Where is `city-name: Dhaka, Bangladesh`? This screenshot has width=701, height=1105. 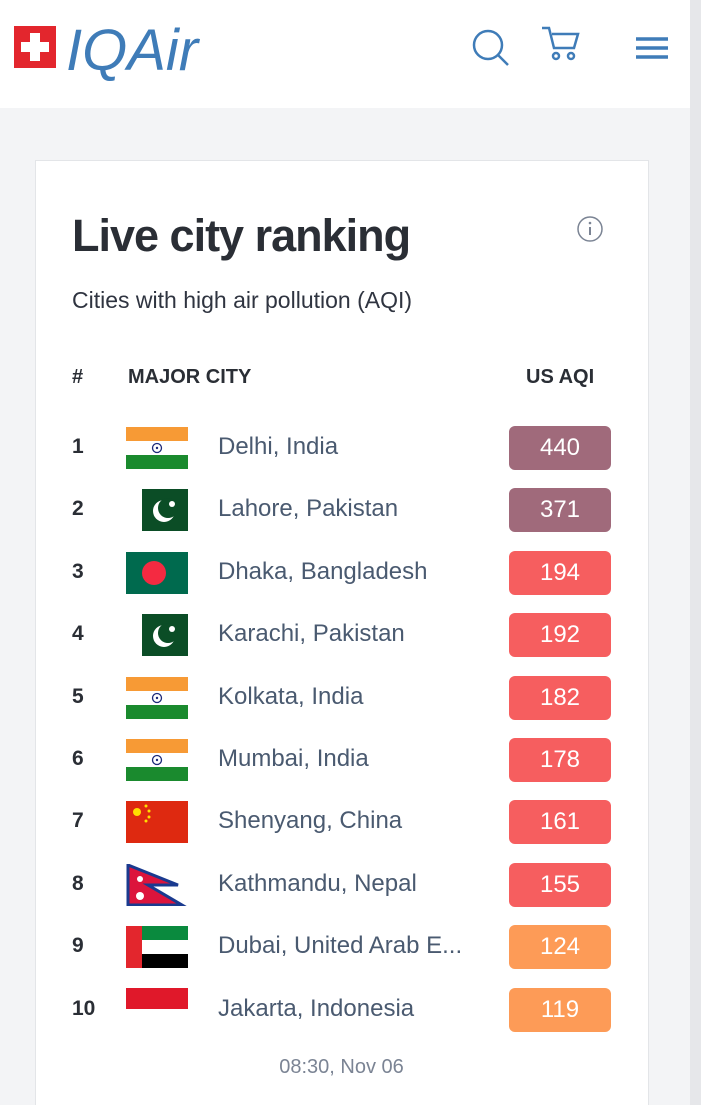 city-name: Dhaka, Bangladesh is located at coordinates (323, 571).